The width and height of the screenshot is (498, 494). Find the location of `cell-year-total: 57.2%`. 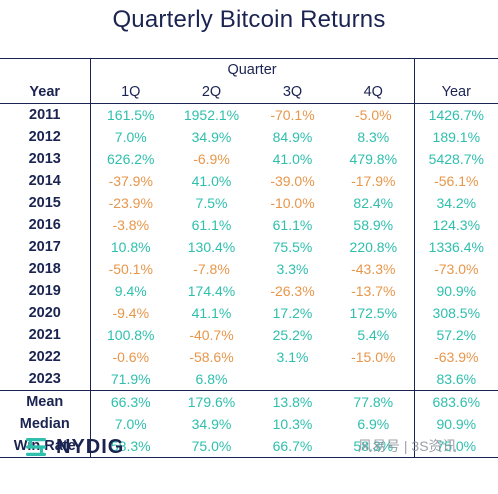

cell-year-total: 57.2% is located at coordinates (455, 335).